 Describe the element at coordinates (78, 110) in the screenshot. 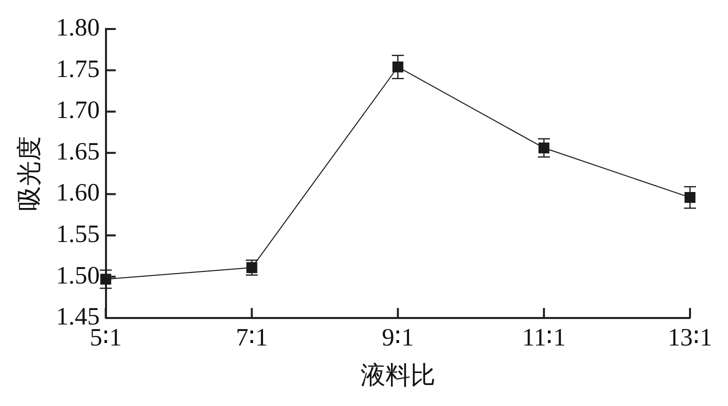

I see `y-tick-label: 1.70` at that location.